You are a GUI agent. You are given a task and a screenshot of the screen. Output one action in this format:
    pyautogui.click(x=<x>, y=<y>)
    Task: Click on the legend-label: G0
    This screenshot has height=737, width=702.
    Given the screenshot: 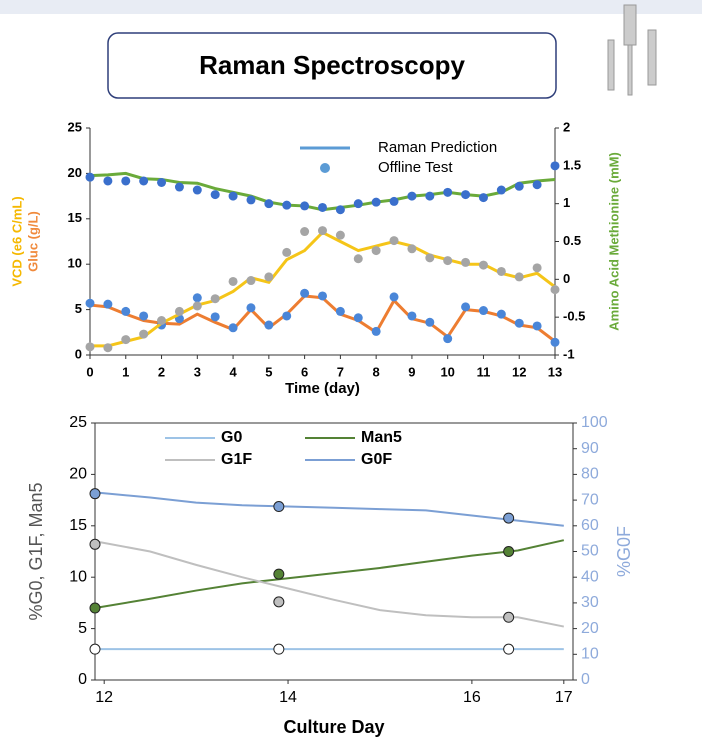 What is the action you would take?
    pyautogui.click(x=231, y=437)
    